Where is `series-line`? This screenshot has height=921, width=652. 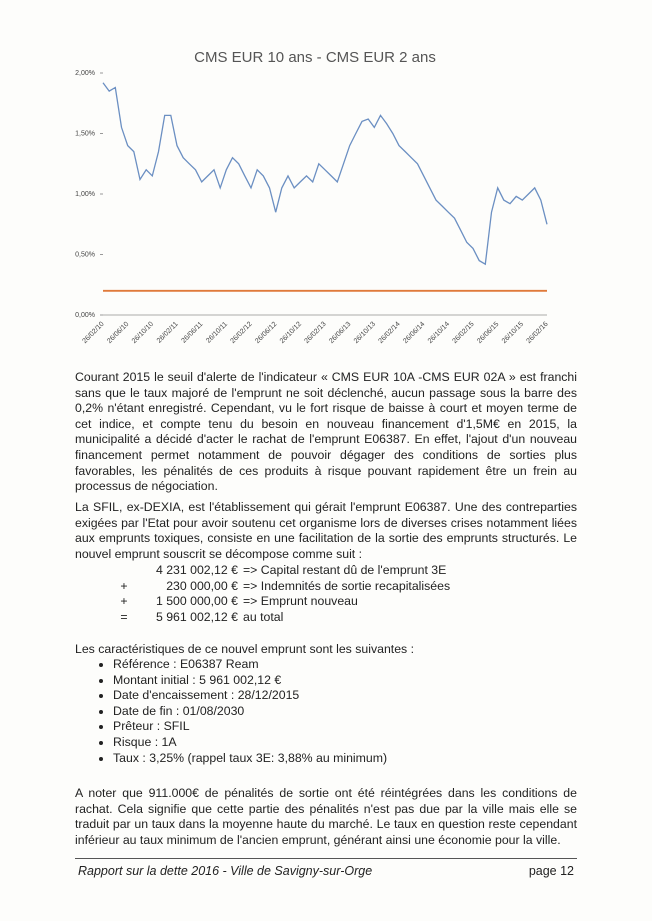
series-line is located at coordinates (325, 174).